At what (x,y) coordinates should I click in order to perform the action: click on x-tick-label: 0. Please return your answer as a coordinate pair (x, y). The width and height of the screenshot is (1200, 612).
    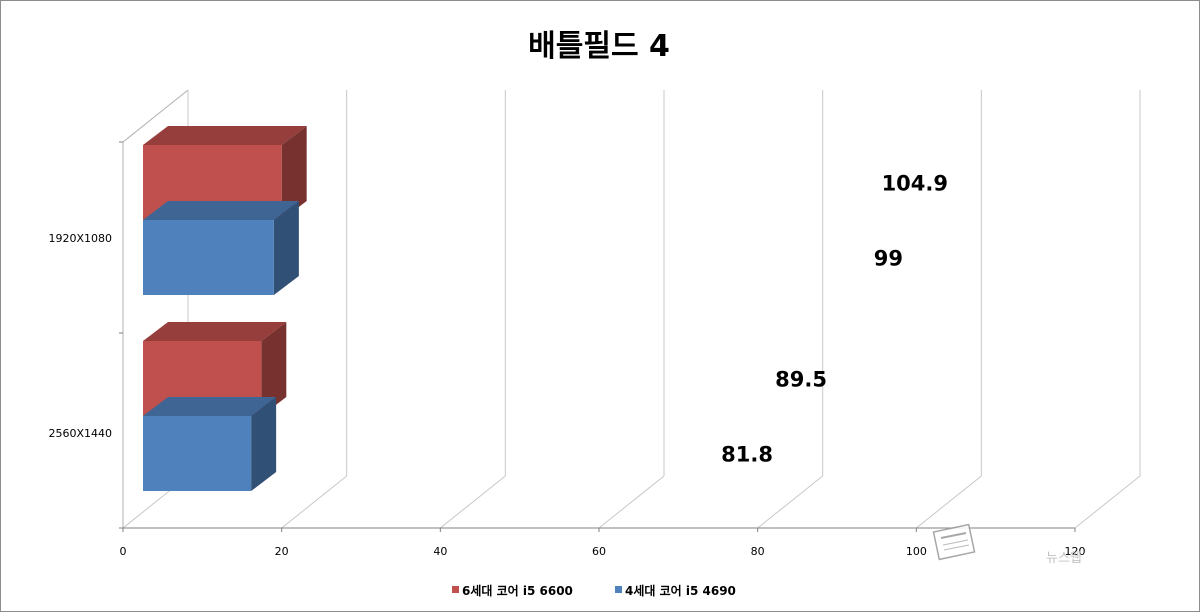
    Looking at the image, I should click on (123, 551).